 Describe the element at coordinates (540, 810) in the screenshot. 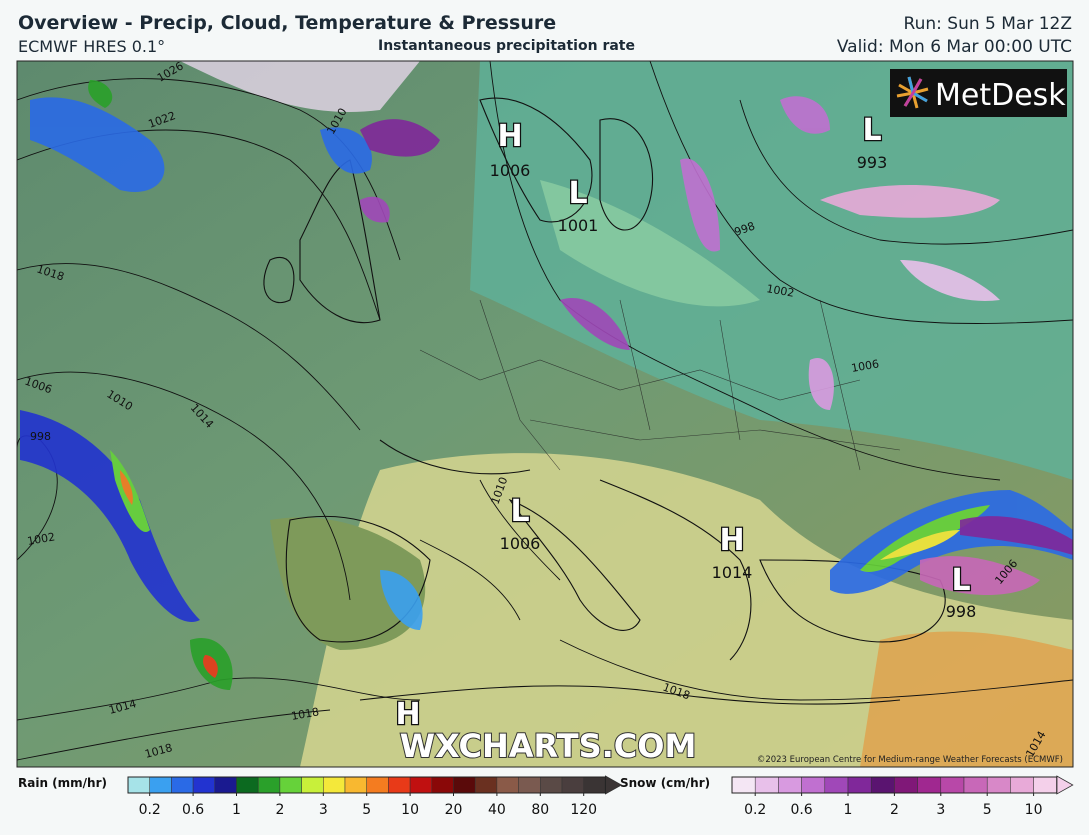

I see `legend-tick-label: 80` at that location.